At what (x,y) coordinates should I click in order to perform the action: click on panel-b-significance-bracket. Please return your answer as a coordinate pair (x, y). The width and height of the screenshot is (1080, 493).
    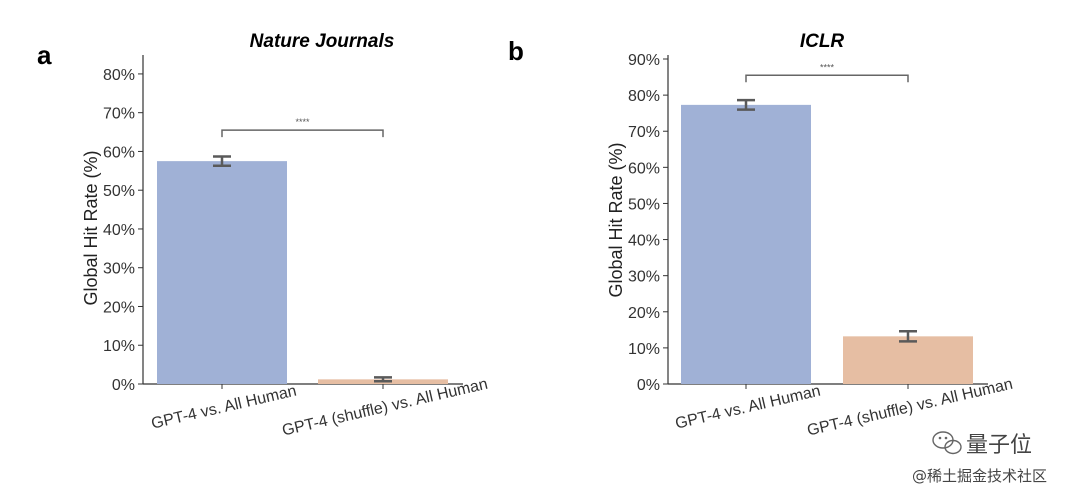
    Looking at the image, I should click on (827, 78).